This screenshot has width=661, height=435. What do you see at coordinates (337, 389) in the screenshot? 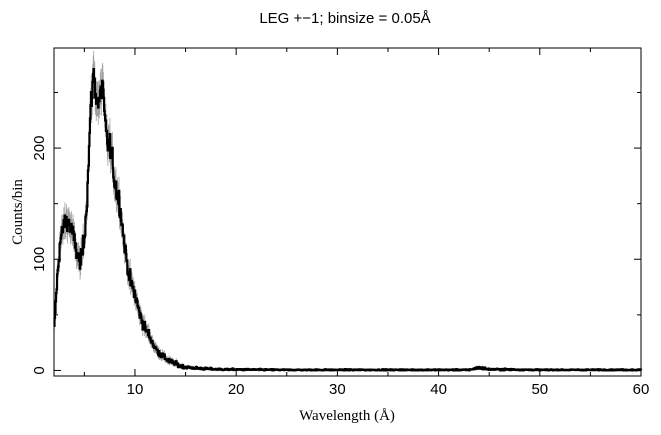
I see `x-tick-label: 30` at bounding box center [337, 389].